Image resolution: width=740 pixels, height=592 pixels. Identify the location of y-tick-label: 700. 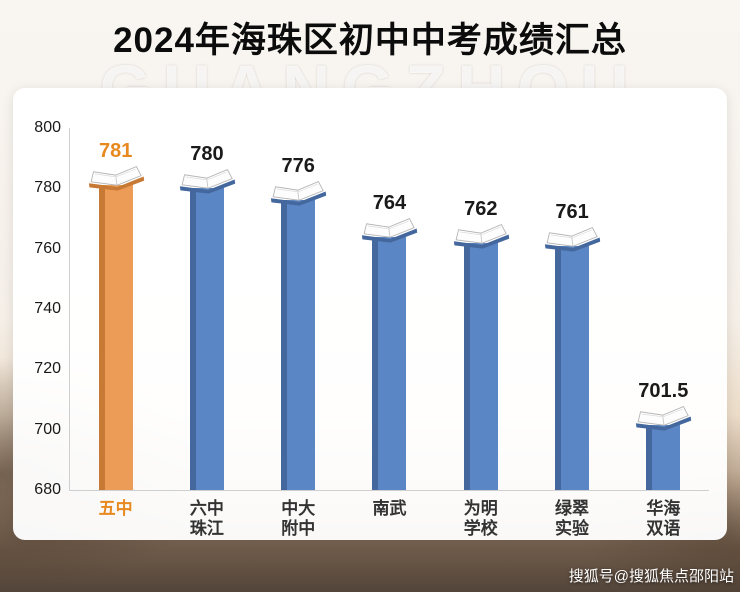
(47, 429).